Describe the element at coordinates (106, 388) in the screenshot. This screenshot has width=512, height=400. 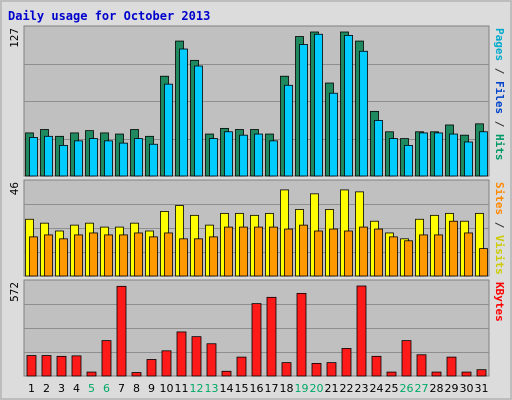
I see `x-tick-label: 6` at that location.